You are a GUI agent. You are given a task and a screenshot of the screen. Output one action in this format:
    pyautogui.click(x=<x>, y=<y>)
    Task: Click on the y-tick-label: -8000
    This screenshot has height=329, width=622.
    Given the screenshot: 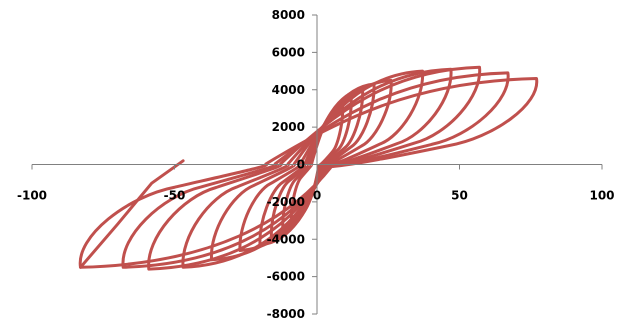 What is the action you would take?
    pyautogui.click(x=286, y=314)
    